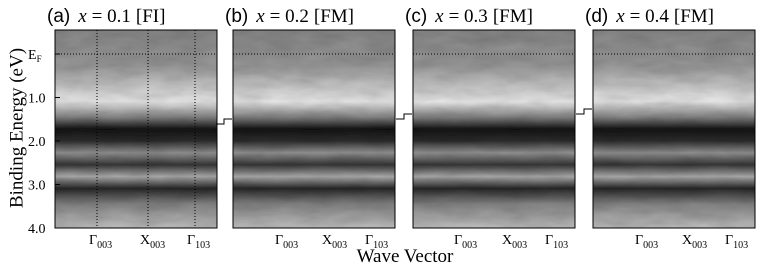 Image resolution: width=763 pixels, height=274 pixels. I want to click on panel-phase: [FI], so click(151, 16).